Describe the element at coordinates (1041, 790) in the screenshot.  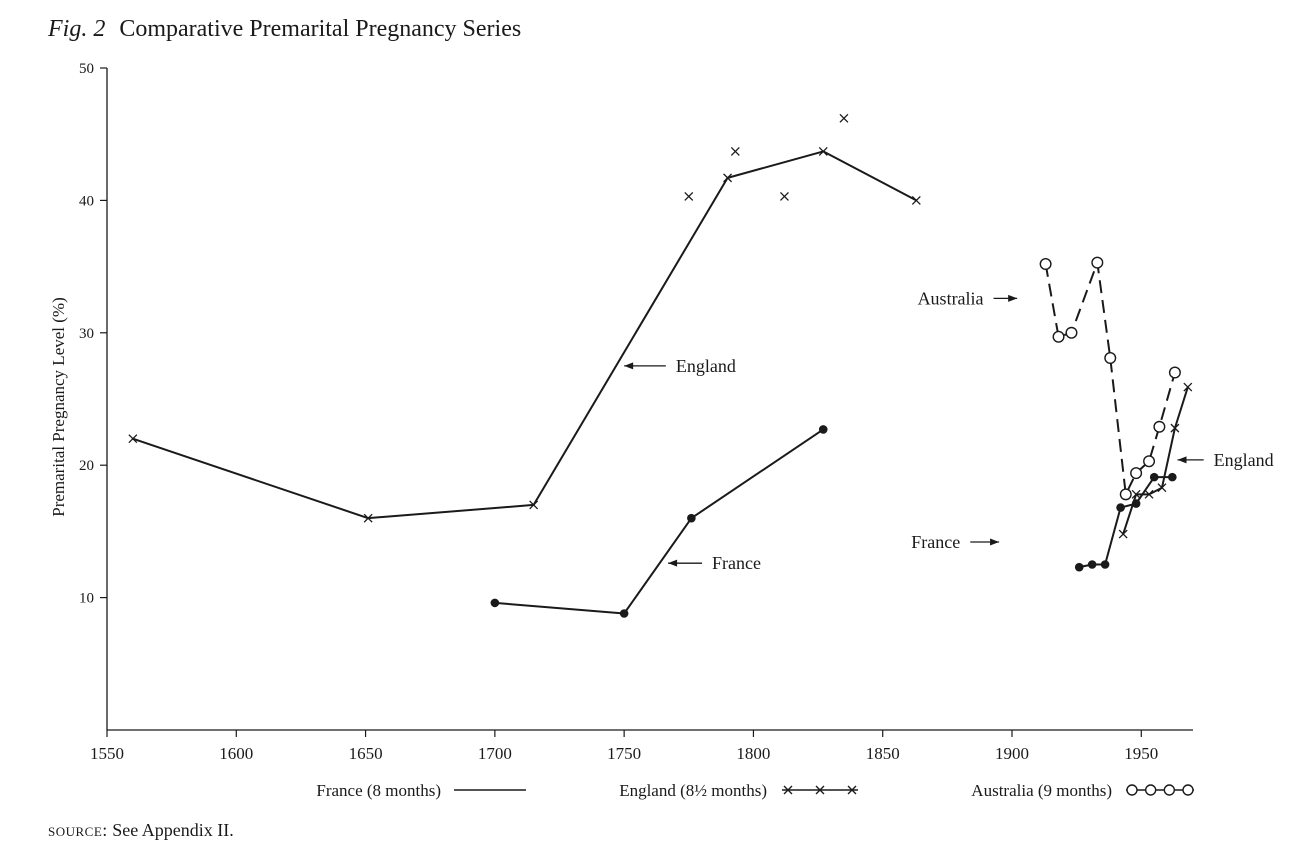
I see `legend-label-2: Australia (9 months)` at that location.